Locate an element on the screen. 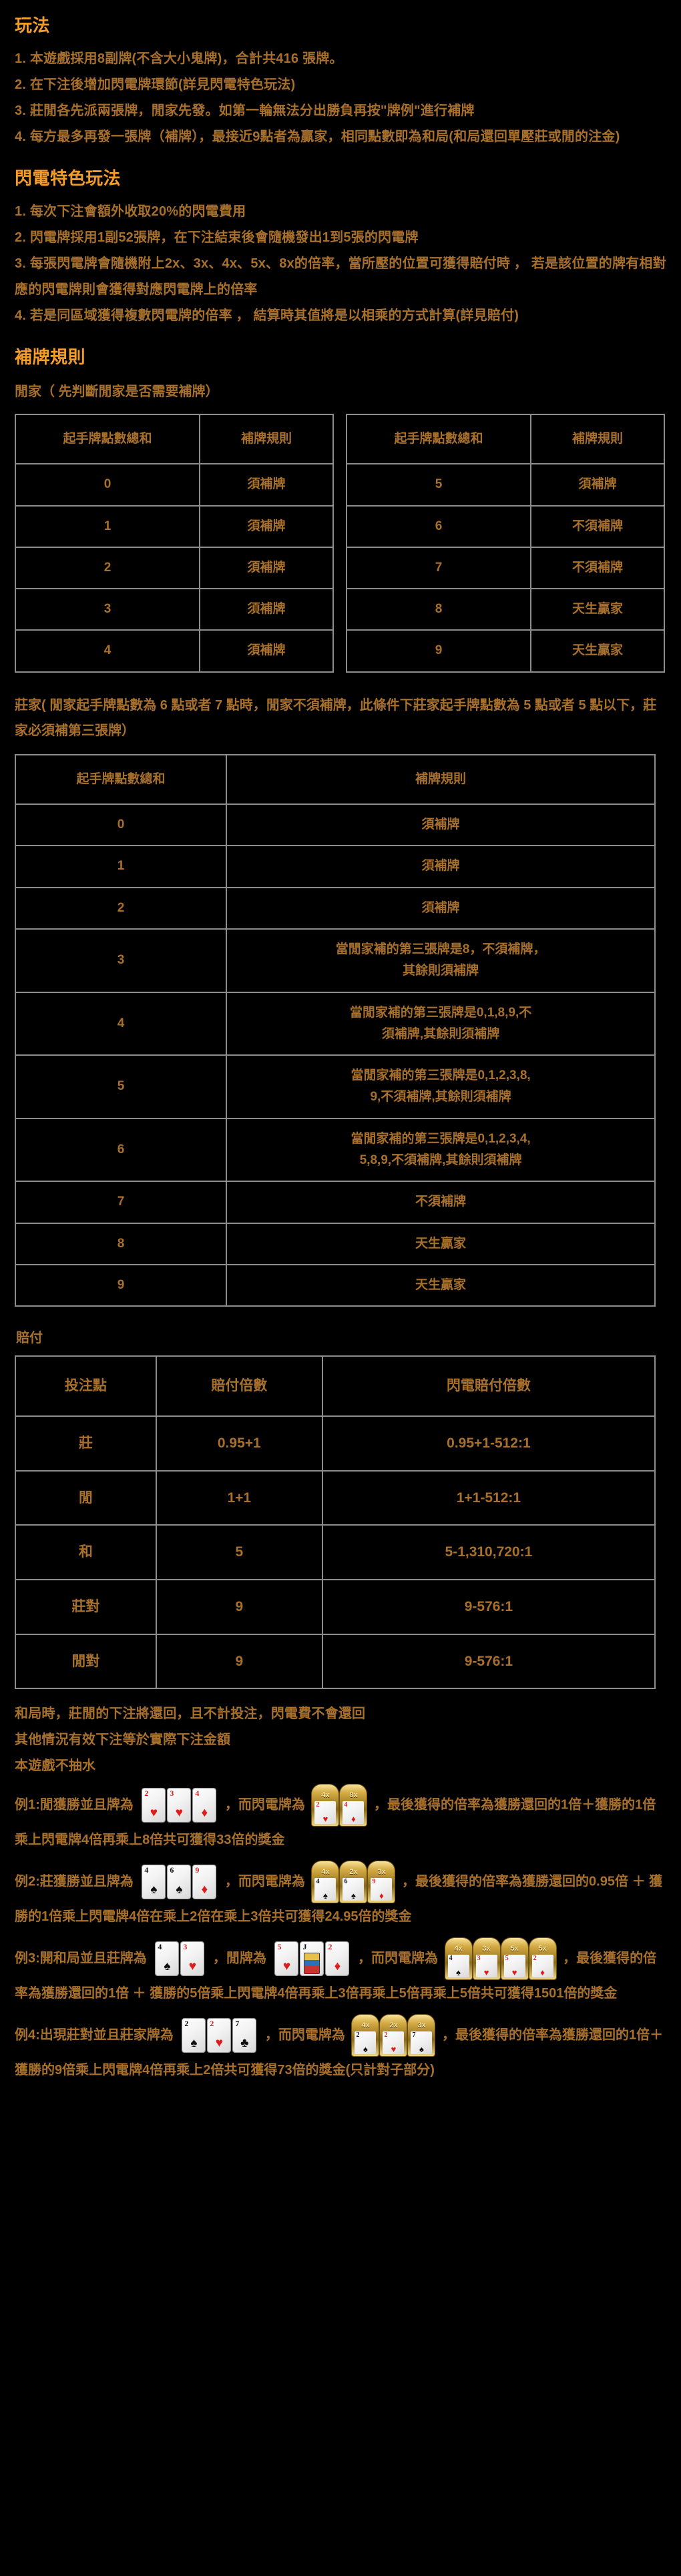  player-draw-table-left: 起手牌點數總和 補牌規則 0 須補牌 1 須補牌 2 須補牌 3 須補牌 4 須補牌 is located at coordinates (174, 543).